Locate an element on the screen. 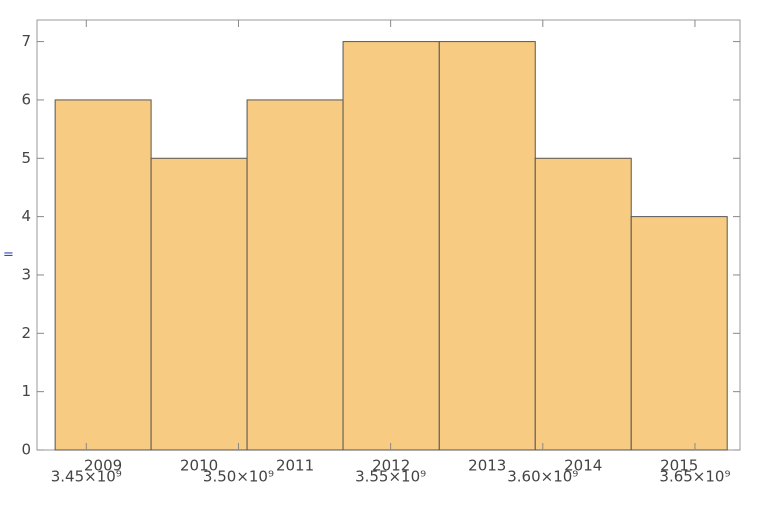 The width and height of the screenshot is (764, 514). y-tick-label: 5 is located at coordinates (26, 158).